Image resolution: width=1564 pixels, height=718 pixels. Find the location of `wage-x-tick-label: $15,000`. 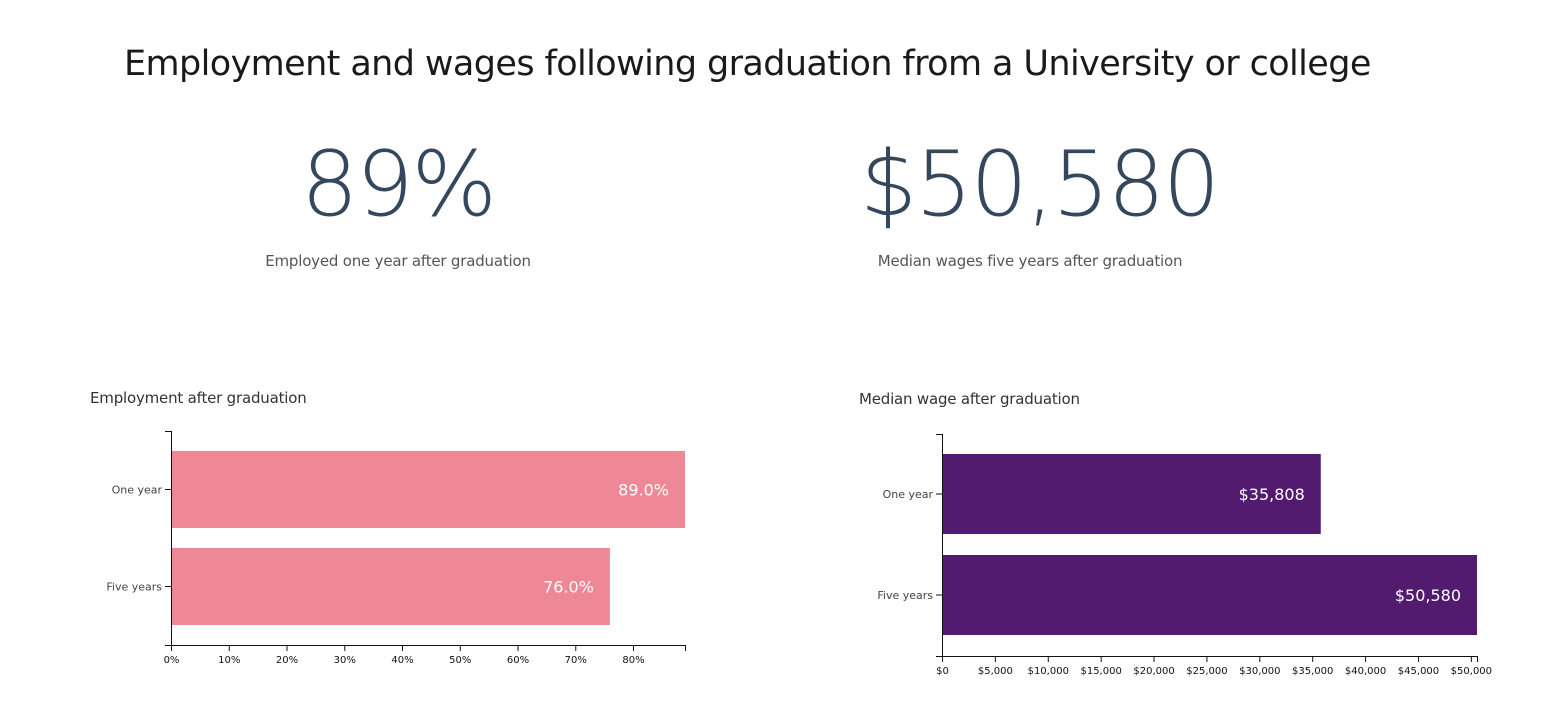

wage-x-tick-label: $15,000 is located at coordinates (1100, 671).